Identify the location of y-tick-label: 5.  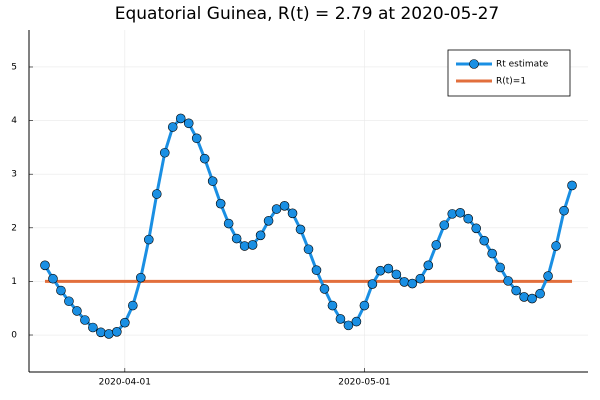
(14, 67).